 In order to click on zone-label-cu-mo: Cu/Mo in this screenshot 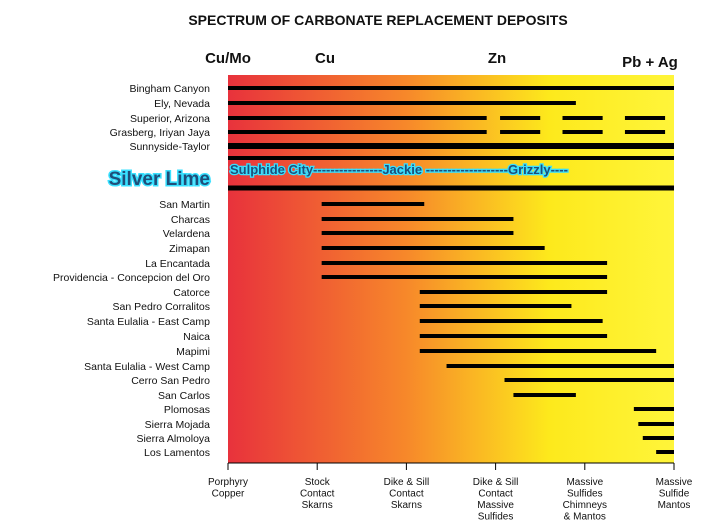, I will do `click(228, 58)`.